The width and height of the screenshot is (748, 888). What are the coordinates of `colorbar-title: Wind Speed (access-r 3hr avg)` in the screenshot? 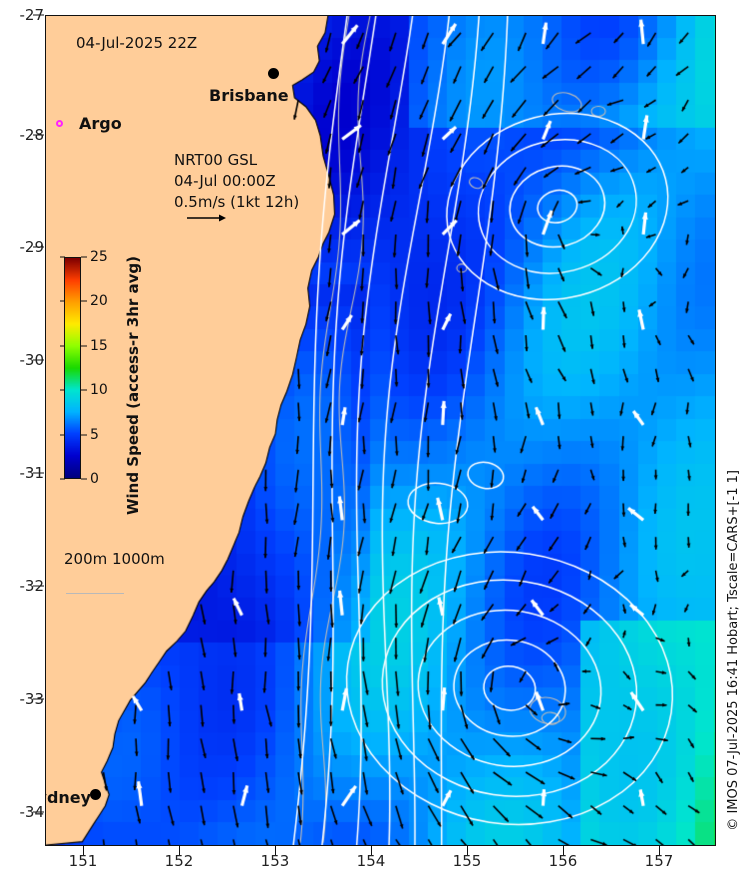 It's located at (133, 386).